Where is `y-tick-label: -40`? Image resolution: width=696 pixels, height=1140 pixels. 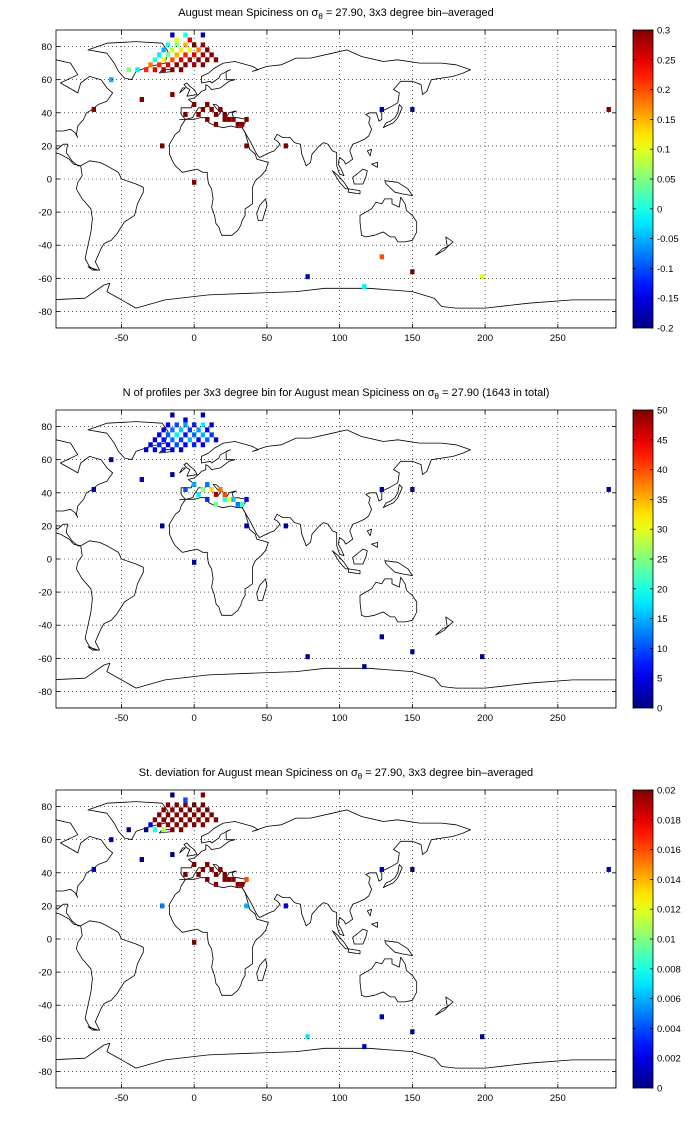 y-tick-label: -40 is located at coordinates (45, 626).